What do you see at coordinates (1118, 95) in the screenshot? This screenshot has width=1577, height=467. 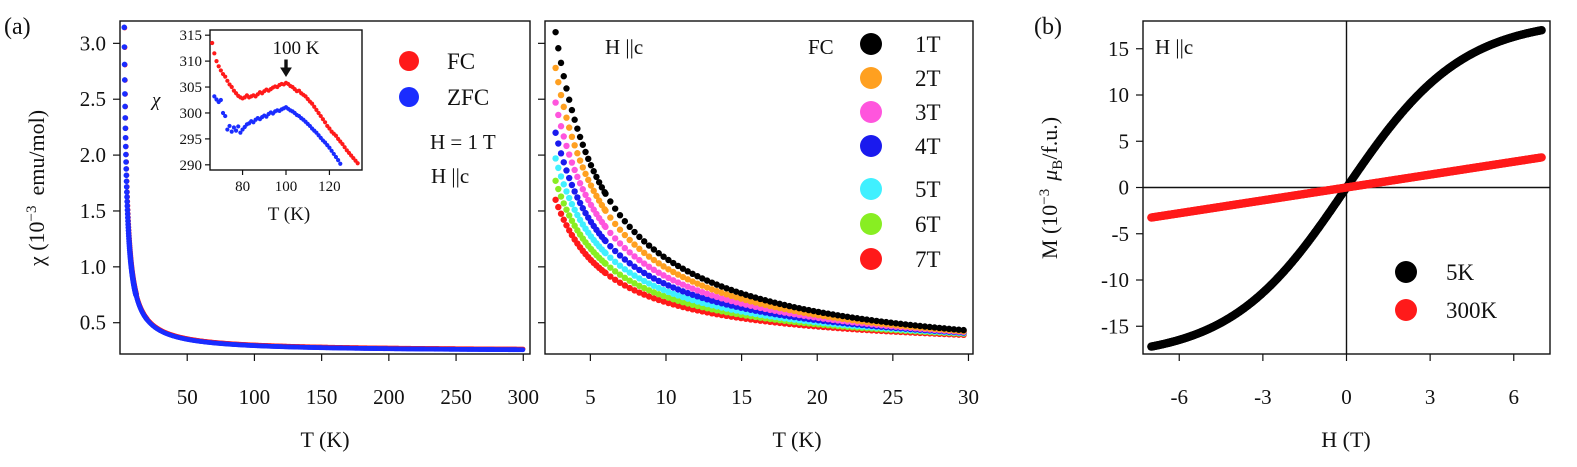 I see `y-tick-label: 10` at bounding box center [1118, 95].